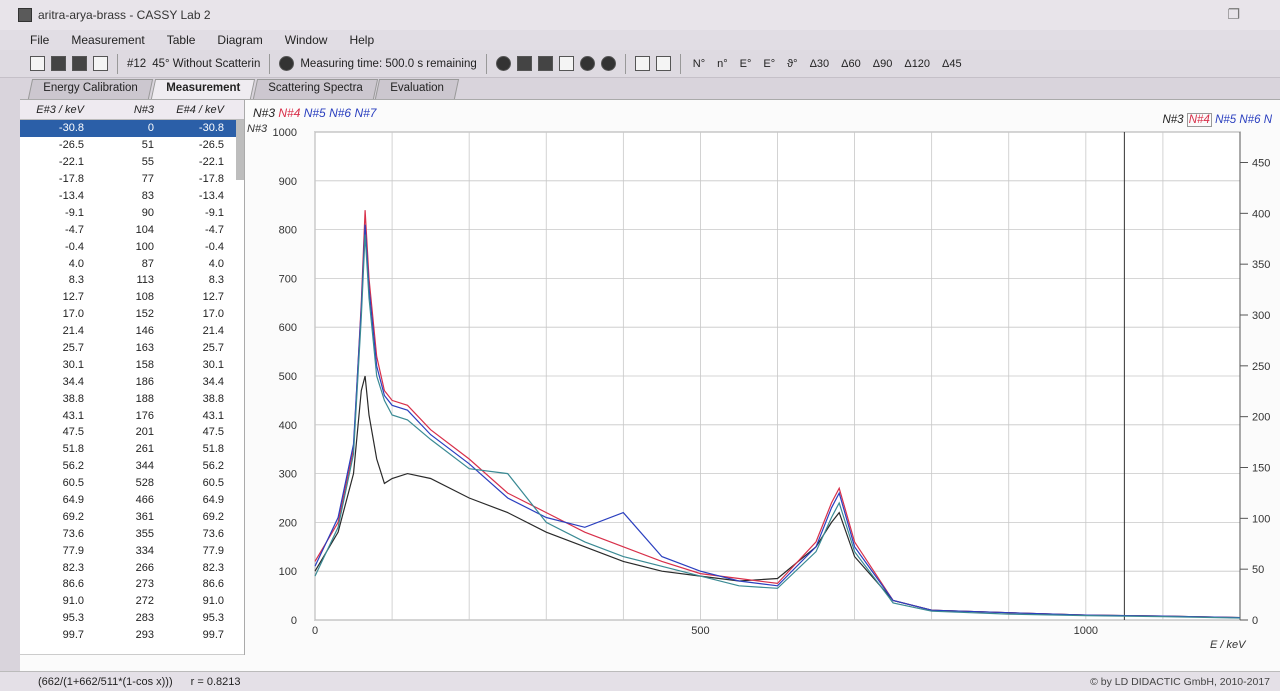 Image resolution: width=1280 pixels, height=691 pixels. I want to click on table-row: -26.5 51 -26.5, so click(132, 145).